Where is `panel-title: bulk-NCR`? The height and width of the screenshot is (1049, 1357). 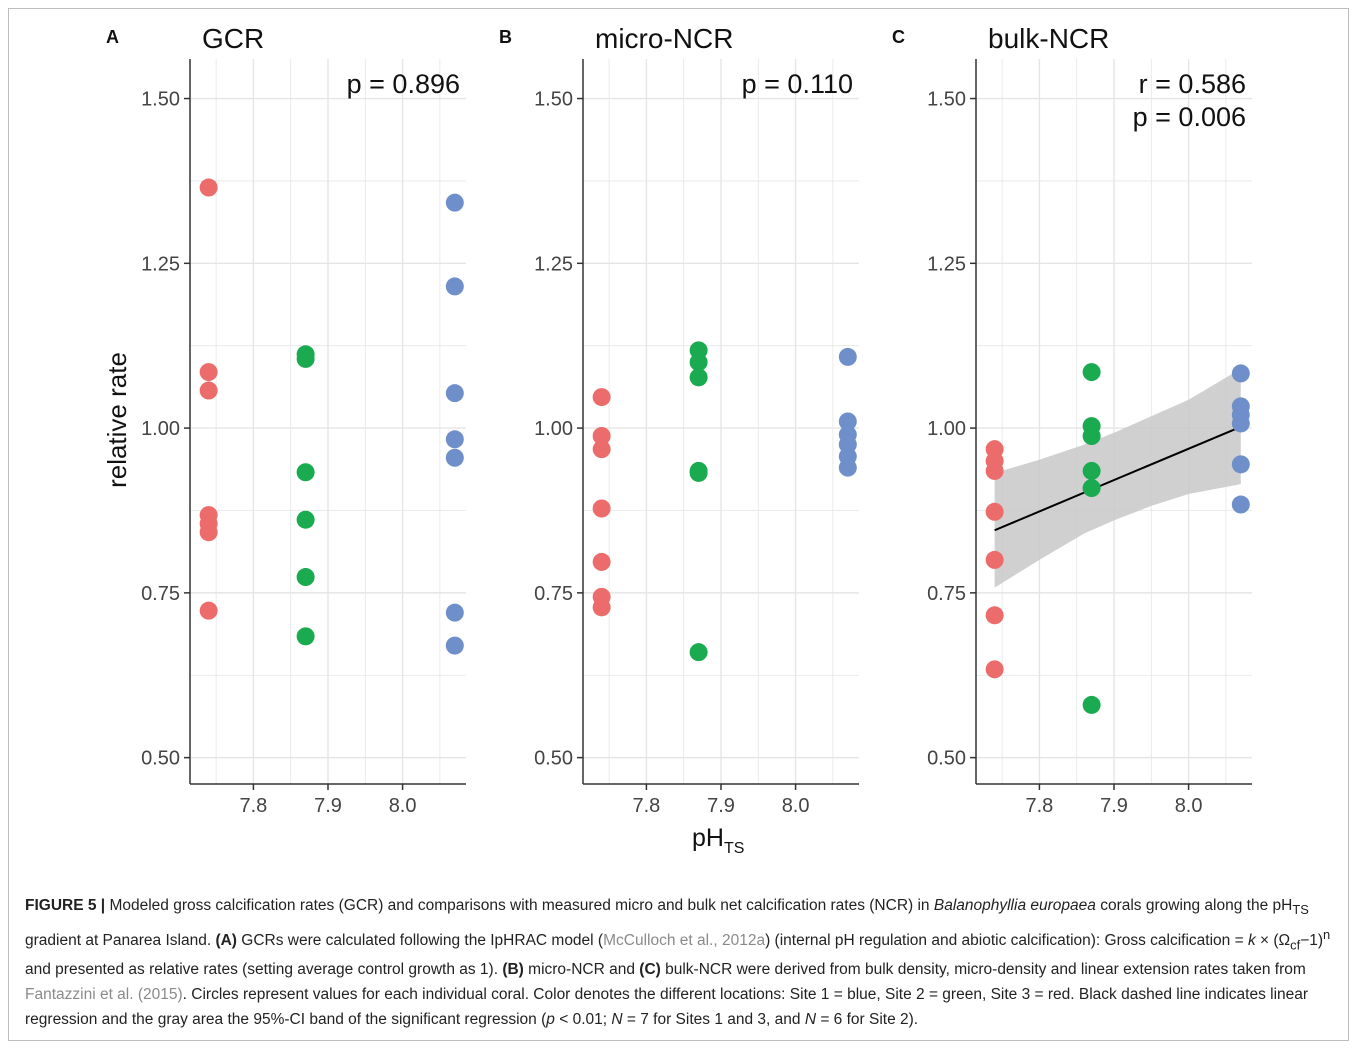
panel-title: bulk-NCR is located at coordinates (1048, 38).